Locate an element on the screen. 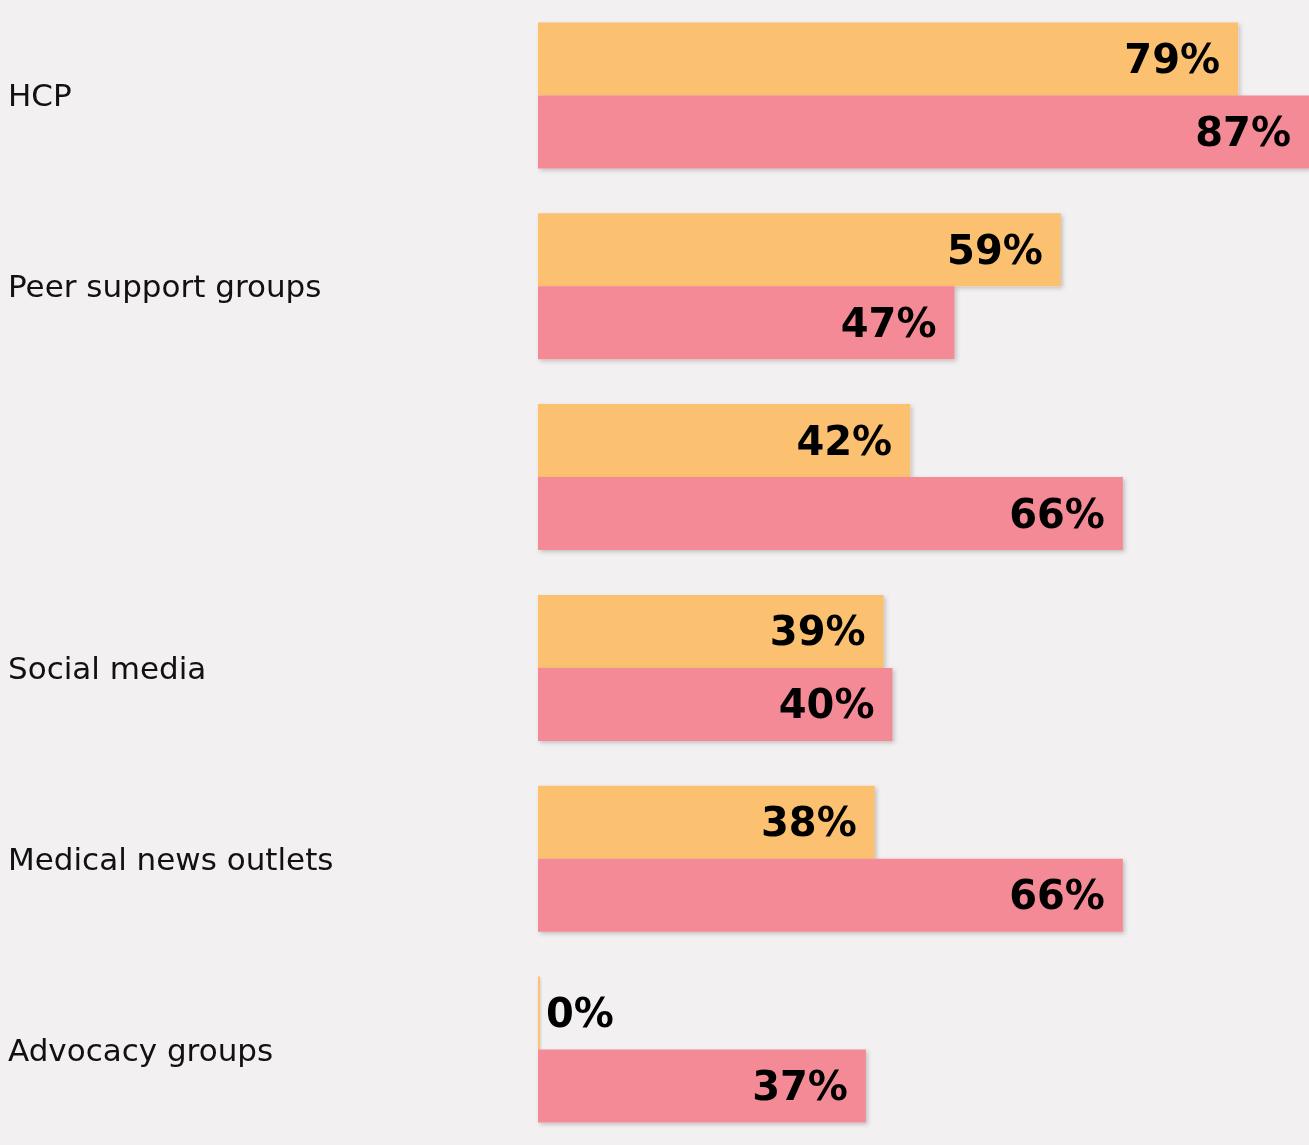 This screenshot has height=1145, width=1309. y-tick-label: Advocacy groups is located at coordinates (141, 1049).